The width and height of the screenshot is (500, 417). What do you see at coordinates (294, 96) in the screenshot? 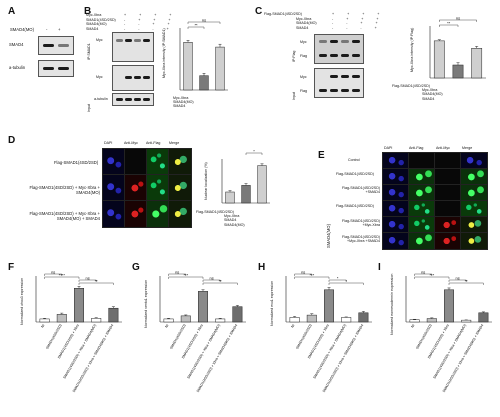
I see `panel-c-input-label: Input` at bounding box center [294, 96].